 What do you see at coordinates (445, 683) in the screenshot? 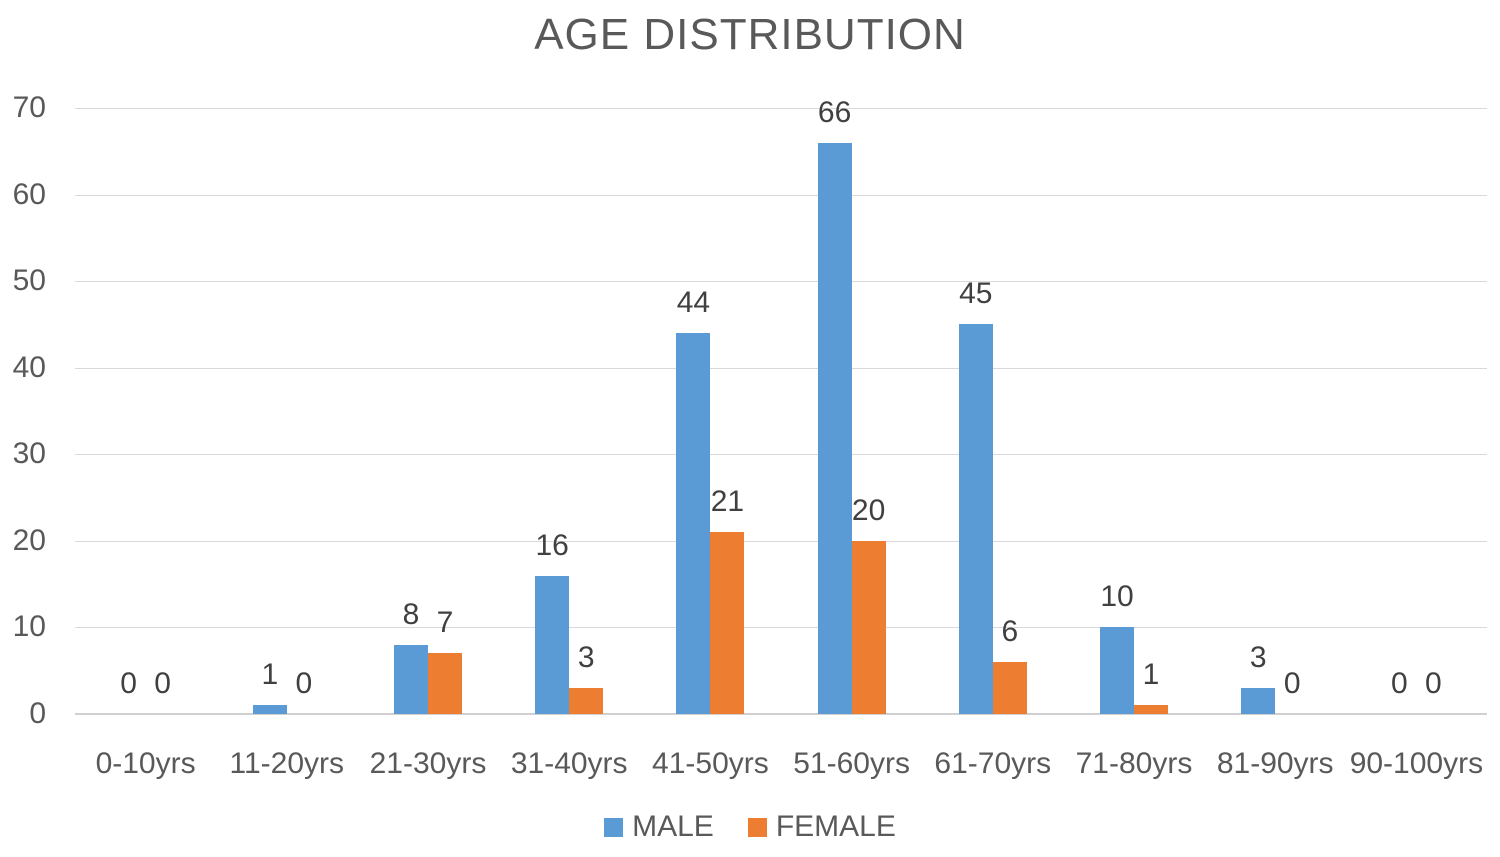
I see `bar-female-21-30yrs` at bounding box center [445, 683].